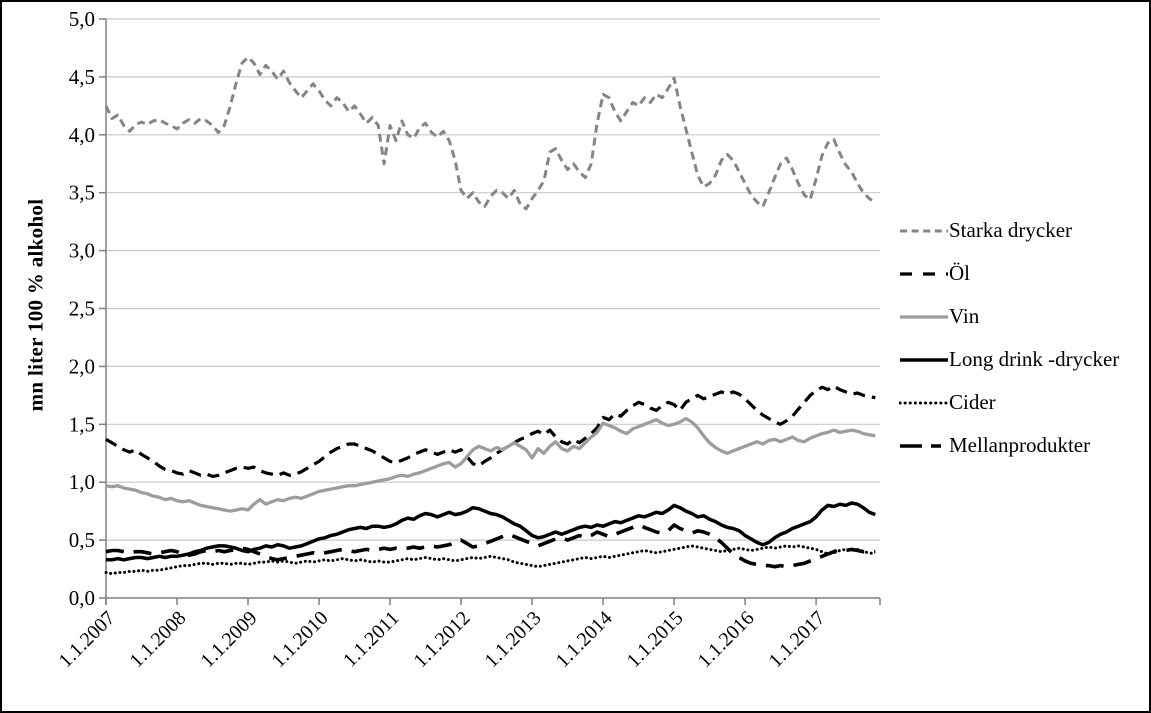  What do you see at coordinates (82, 424) in the screenshot?
I see `y-tick-label: 1,5` at bounding box center [82, 424].